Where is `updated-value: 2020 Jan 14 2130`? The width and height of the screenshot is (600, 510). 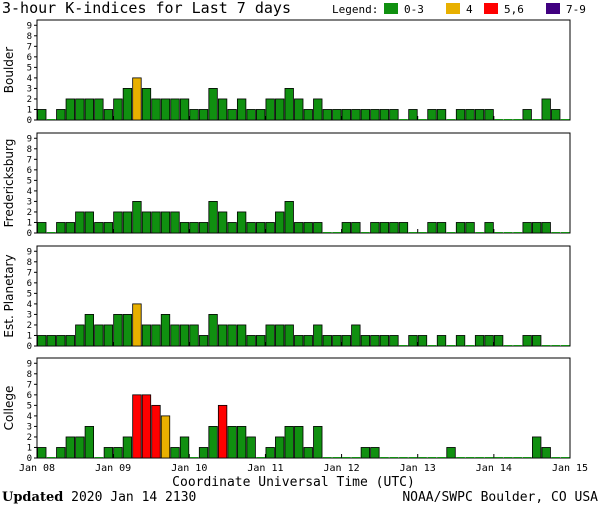 updated-value: 2020 Jan 14 2130 is located at coordinates (134, 497).